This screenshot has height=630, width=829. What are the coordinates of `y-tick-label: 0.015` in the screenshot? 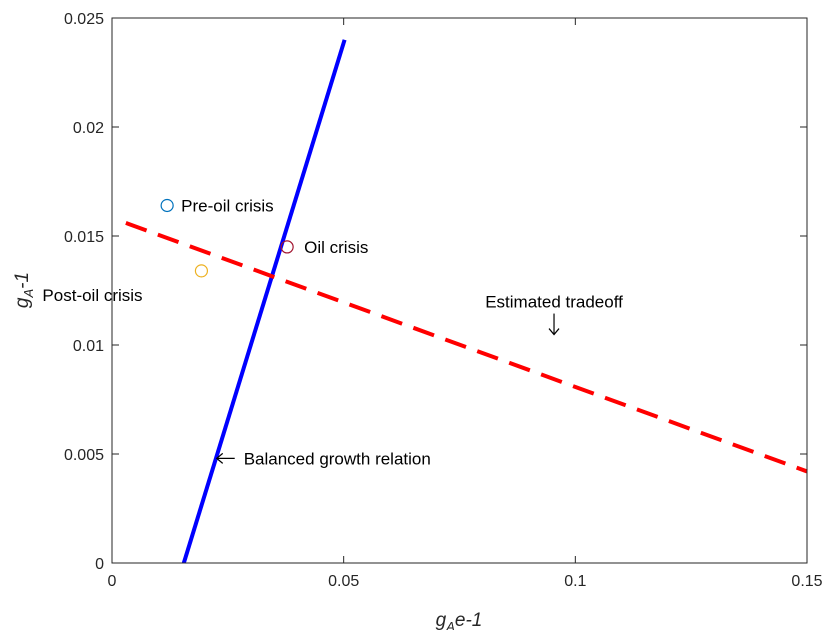 It's located at (84, 237).